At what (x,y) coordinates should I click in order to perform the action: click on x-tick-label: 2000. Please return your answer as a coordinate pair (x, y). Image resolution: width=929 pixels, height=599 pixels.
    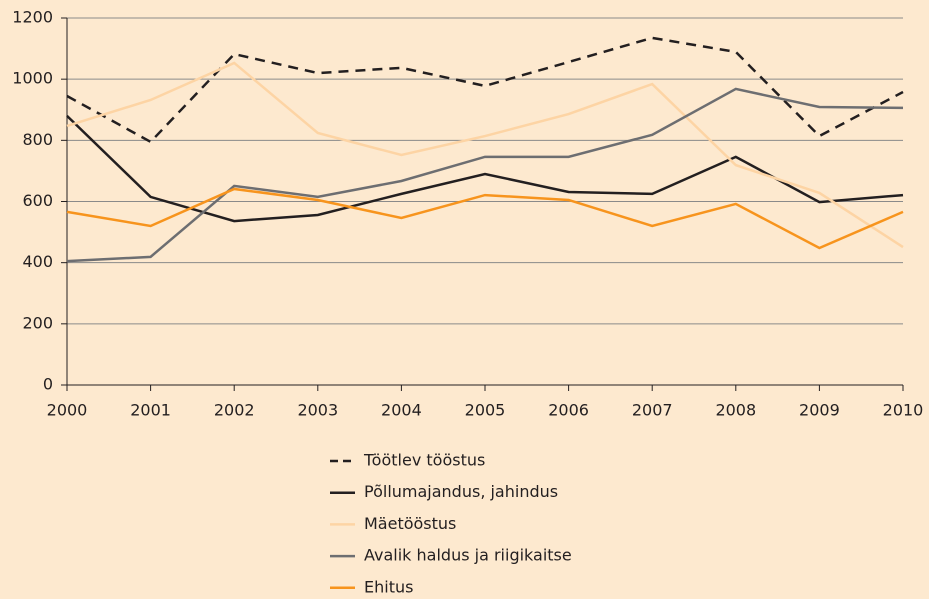
    Looking at the image, I should click on (67, 410).